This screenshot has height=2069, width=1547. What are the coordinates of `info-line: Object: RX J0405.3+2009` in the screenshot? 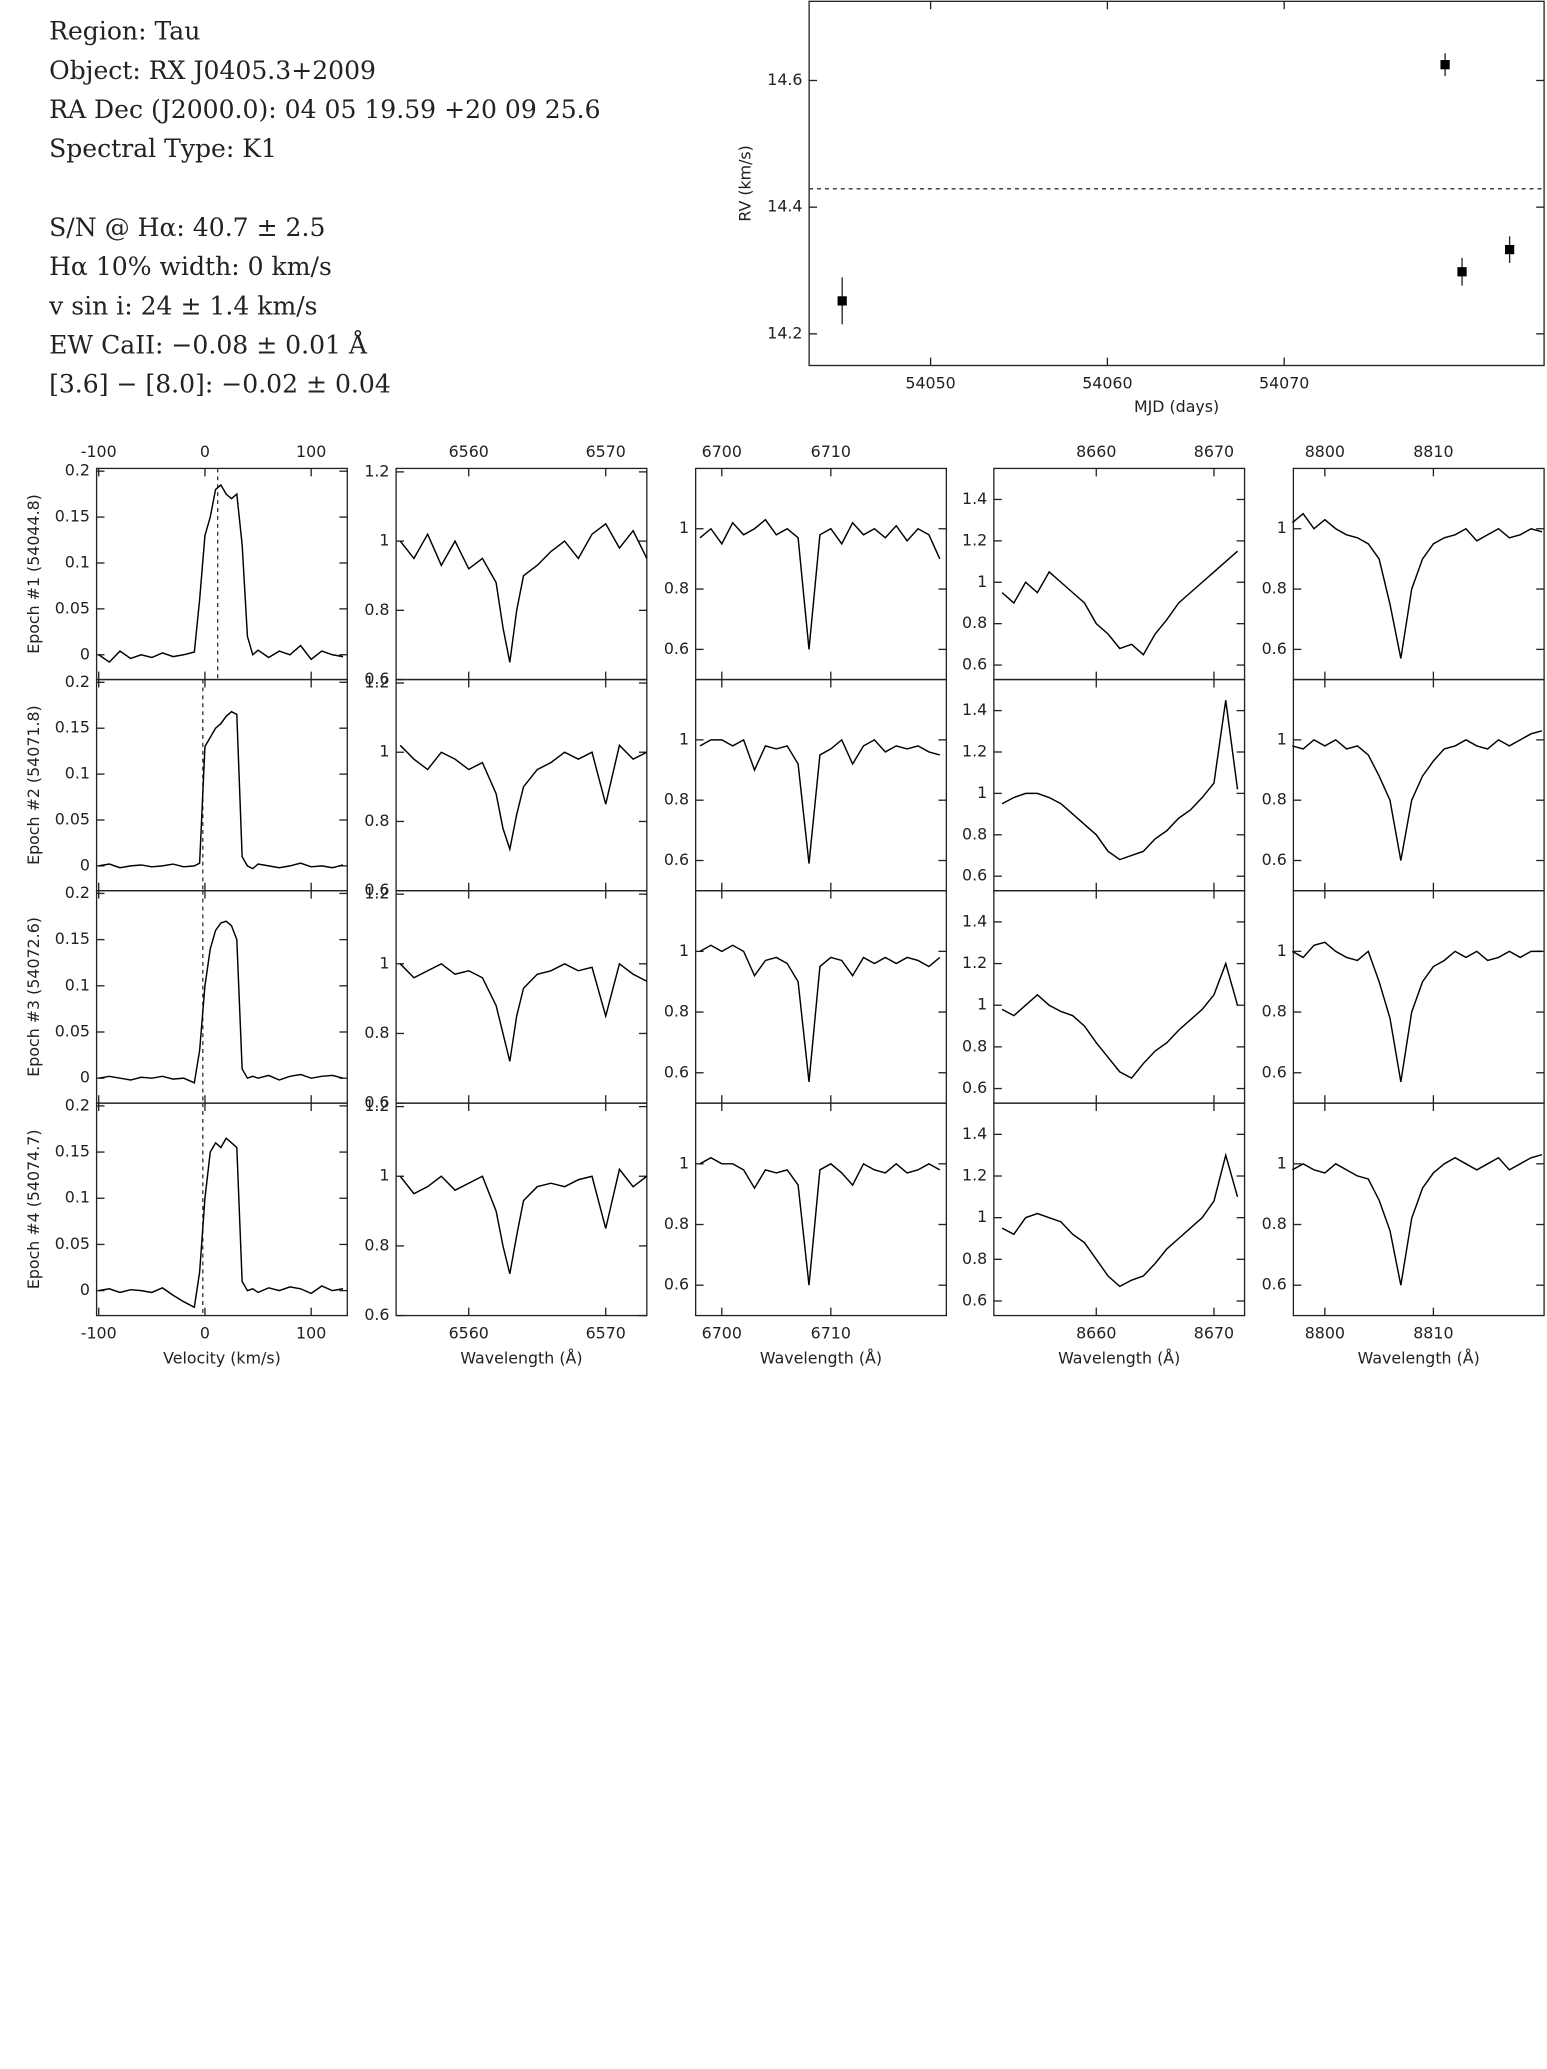 It's located at (212, 70).